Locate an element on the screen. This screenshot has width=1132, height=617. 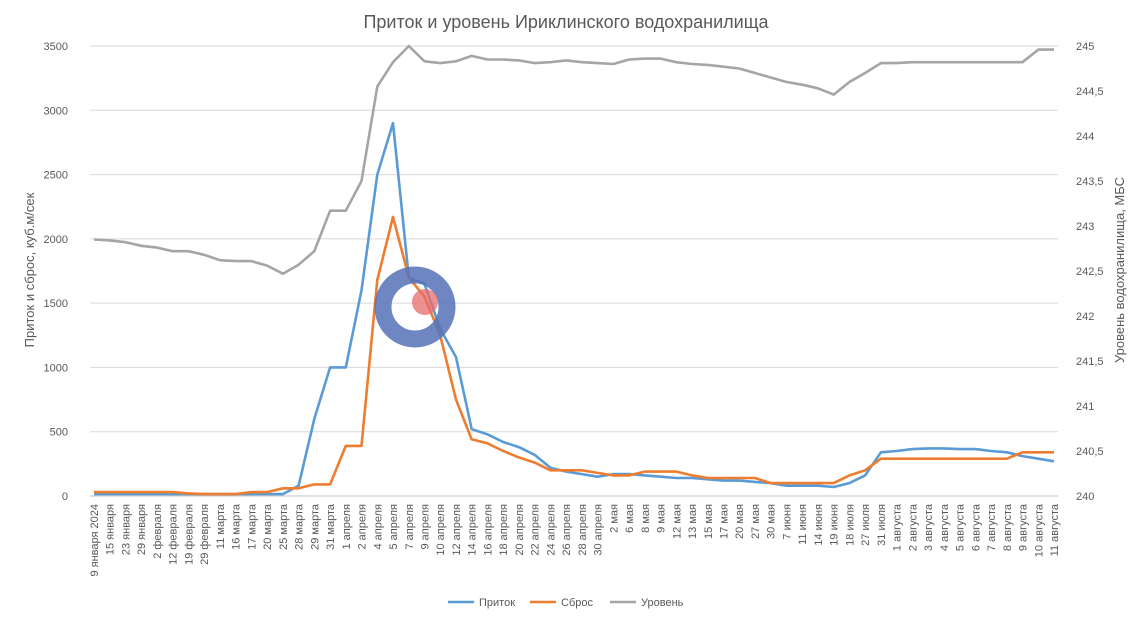
x-tick-label: 11 марта is located at coordinates (221, 526).